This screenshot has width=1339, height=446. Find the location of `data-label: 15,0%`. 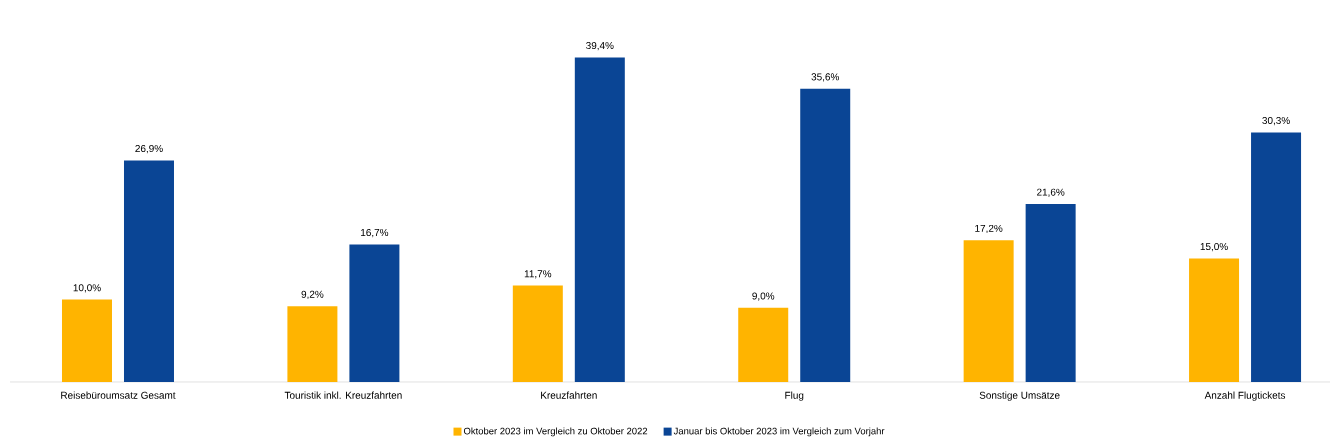

data-label: 15,0% is located at coordinates (1214, 247).